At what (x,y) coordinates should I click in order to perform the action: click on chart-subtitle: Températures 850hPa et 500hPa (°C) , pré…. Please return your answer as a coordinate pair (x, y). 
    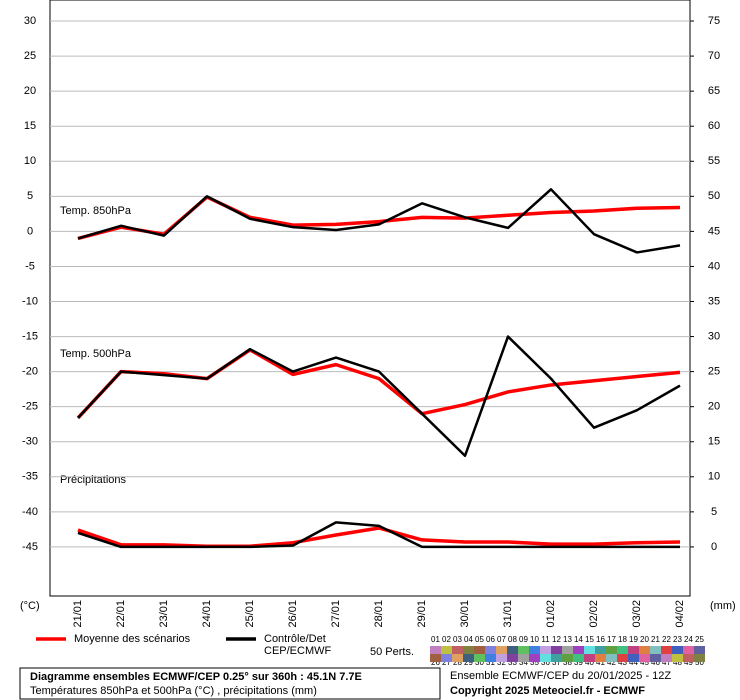
    Looking at the image, I should click on (173, 691).